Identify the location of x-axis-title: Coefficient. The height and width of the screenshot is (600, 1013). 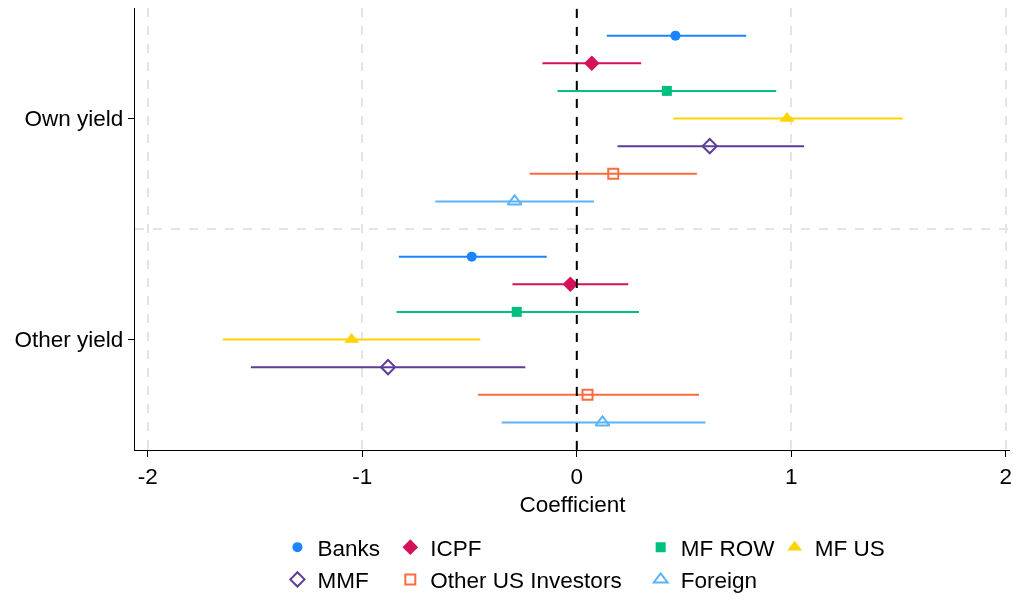
(573, 505).